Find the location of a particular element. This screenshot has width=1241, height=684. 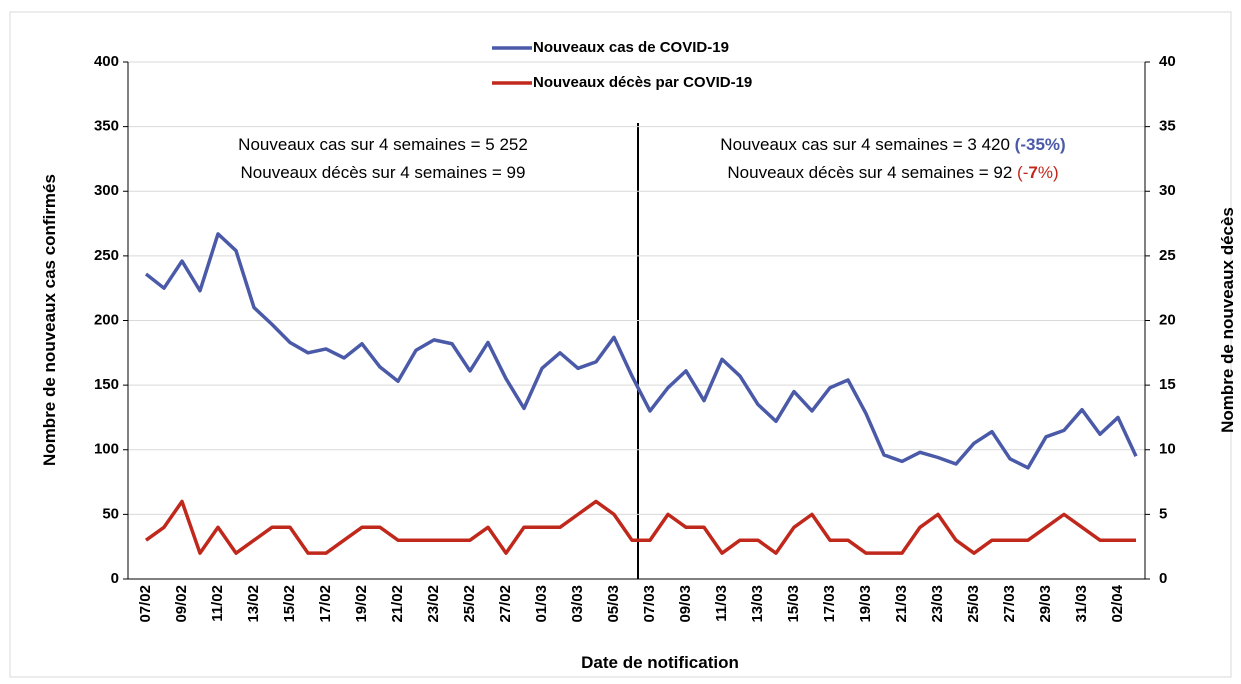

x-tick-label: 31/03 is located at coordinates (1081, 604).